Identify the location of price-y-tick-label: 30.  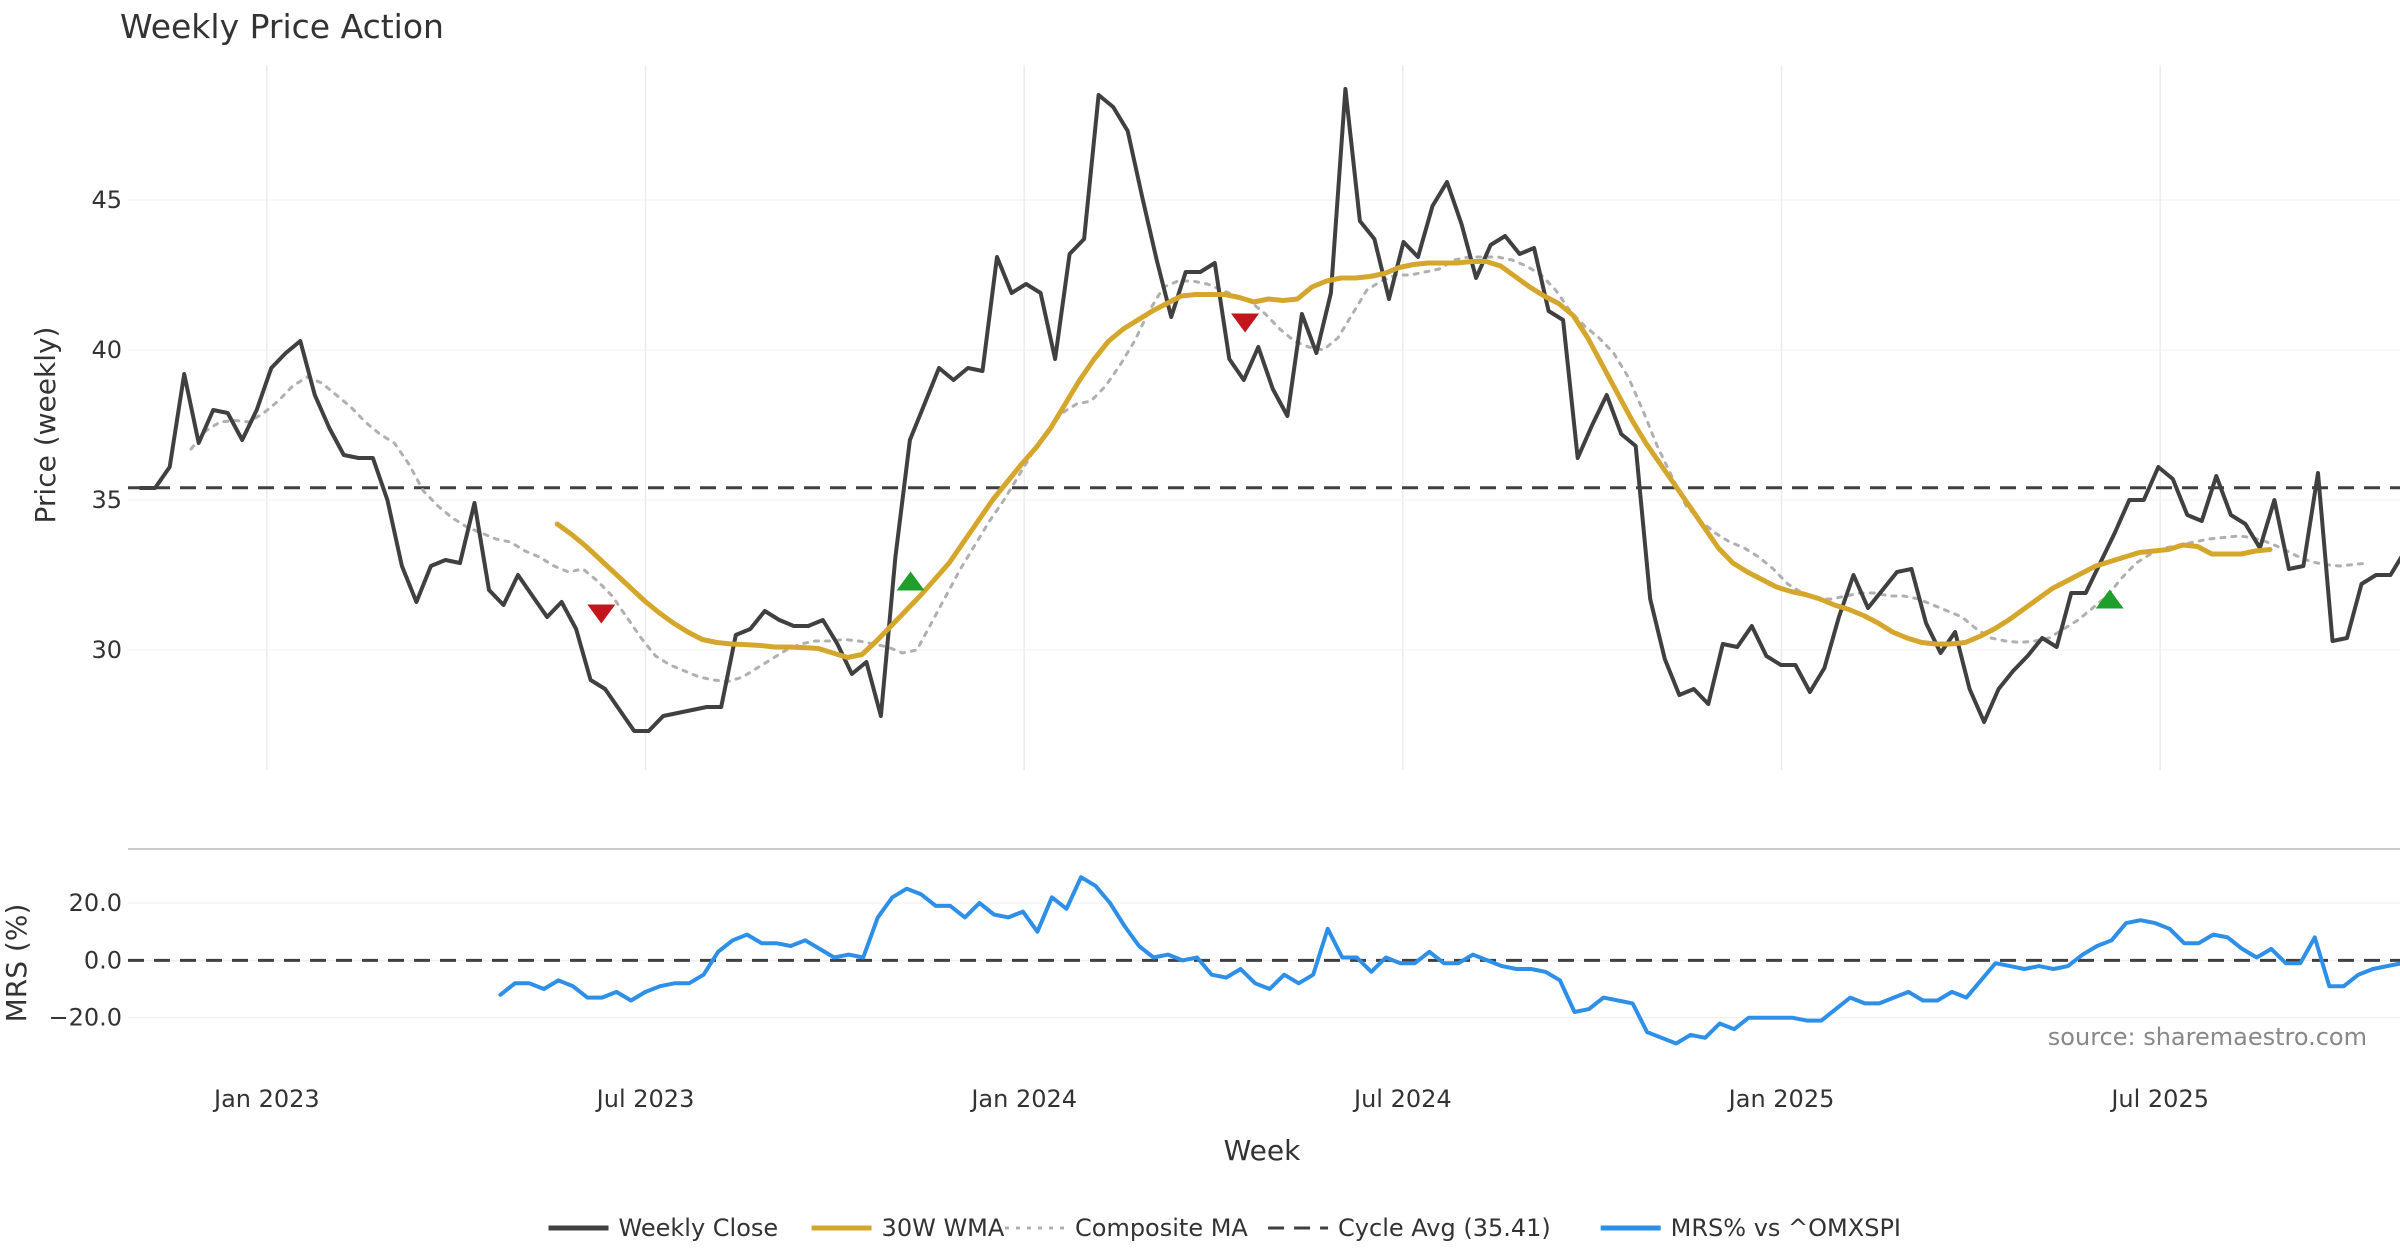
(106, 650).